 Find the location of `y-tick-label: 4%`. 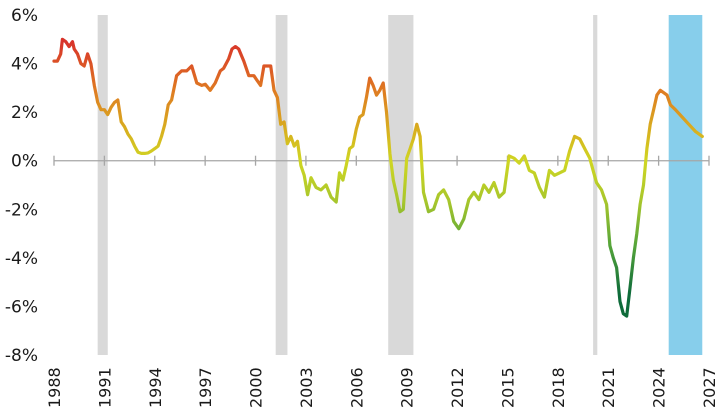

y-tick-label: 4% is located at coordinates (24, 65).